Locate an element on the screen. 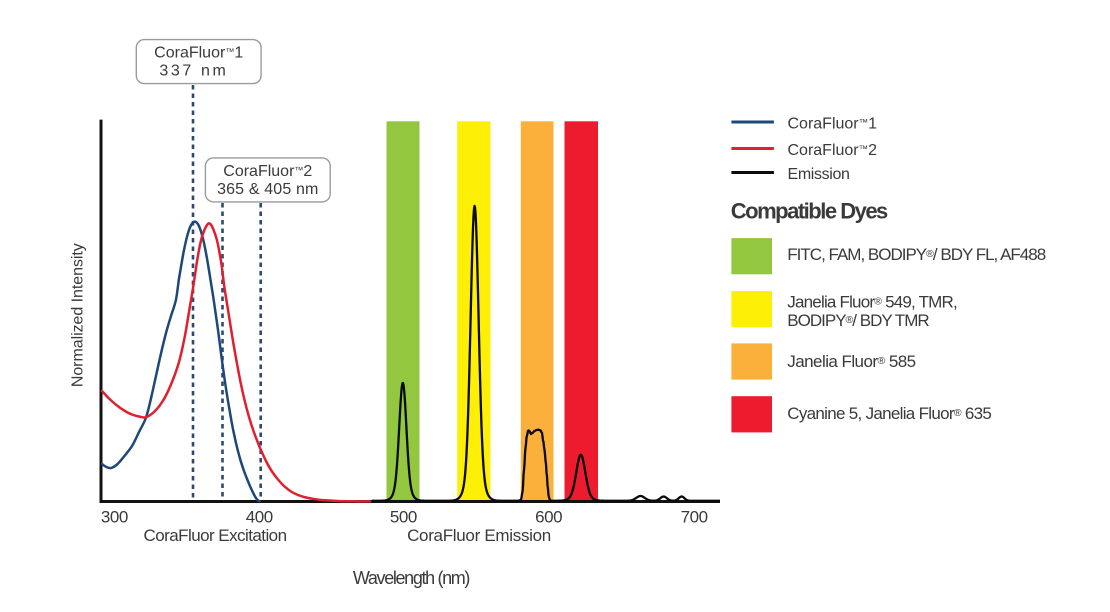  svg-text:FITC, FAM, BODIPY®/ BDY FL, AF: FITC, FAM, BODIPY®/ BDY FL, AF488 is located at coordinates (916, 254).